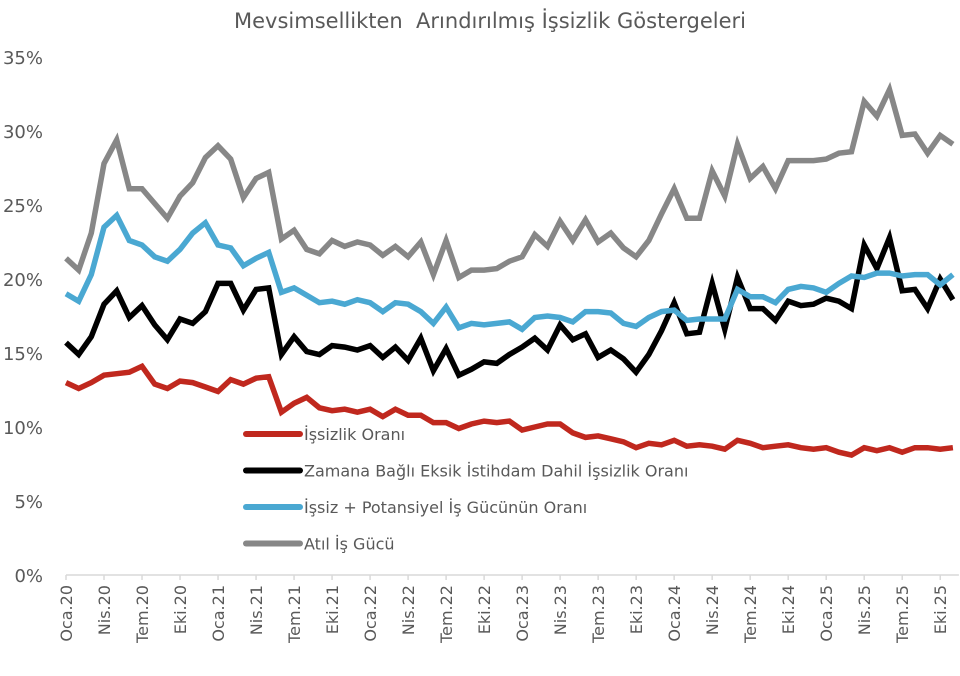 This screenshot has width=960, height=676. Describe the element at coordinates (23, 280) in the screenshot. I see `y-tick-label: 20%` at that location.